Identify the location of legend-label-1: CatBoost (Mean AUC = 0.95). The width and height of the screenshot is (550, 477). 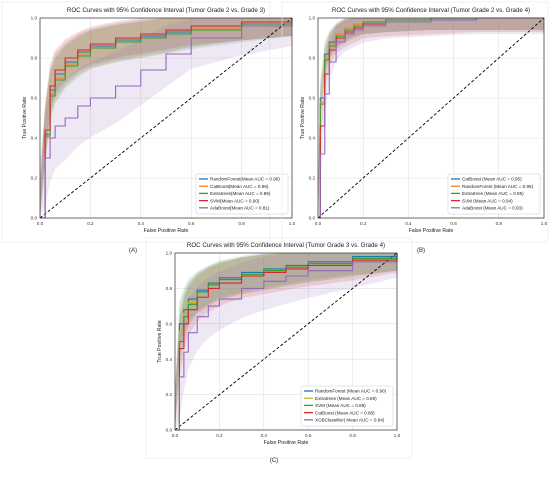
(492, 179).